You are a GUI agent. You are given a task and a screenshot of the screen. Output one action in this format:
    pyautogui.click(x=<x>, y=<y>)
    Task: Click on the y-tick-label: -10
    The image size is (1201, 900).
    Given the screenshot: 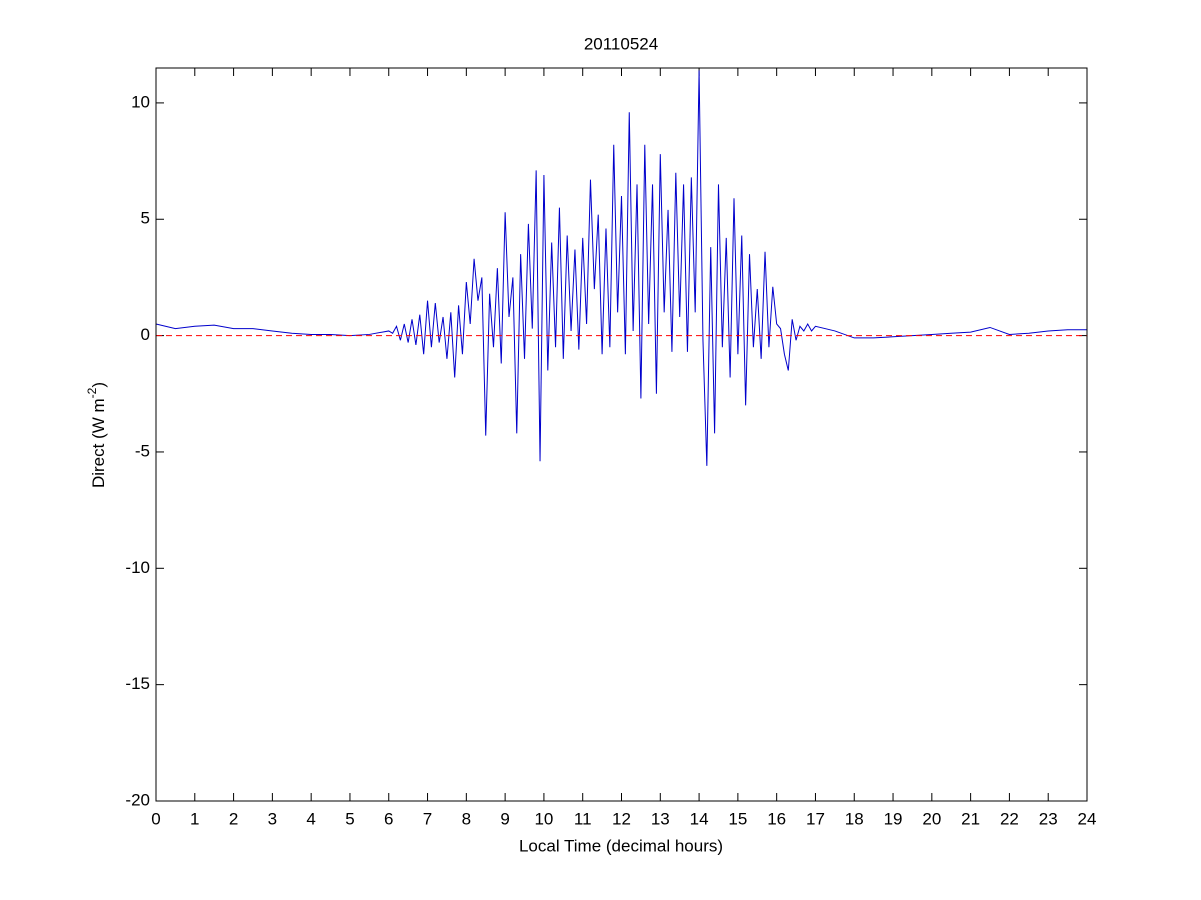 What is the action you would take?
    pyautogui.click(x=137, y=567)
    